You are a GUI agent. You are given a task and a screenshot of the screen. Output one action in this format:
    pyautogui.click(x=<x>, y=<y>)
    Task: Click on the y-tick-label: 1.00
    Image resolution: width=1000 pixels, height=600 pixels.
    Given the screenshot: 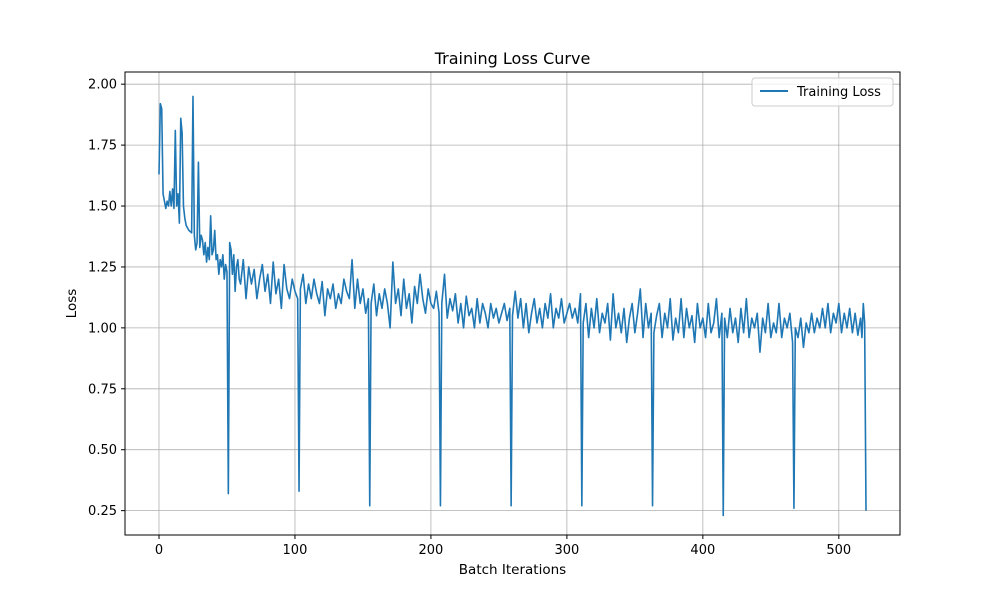 What is the action you would take?
    pyautogui.click(x=102, y=328)
    